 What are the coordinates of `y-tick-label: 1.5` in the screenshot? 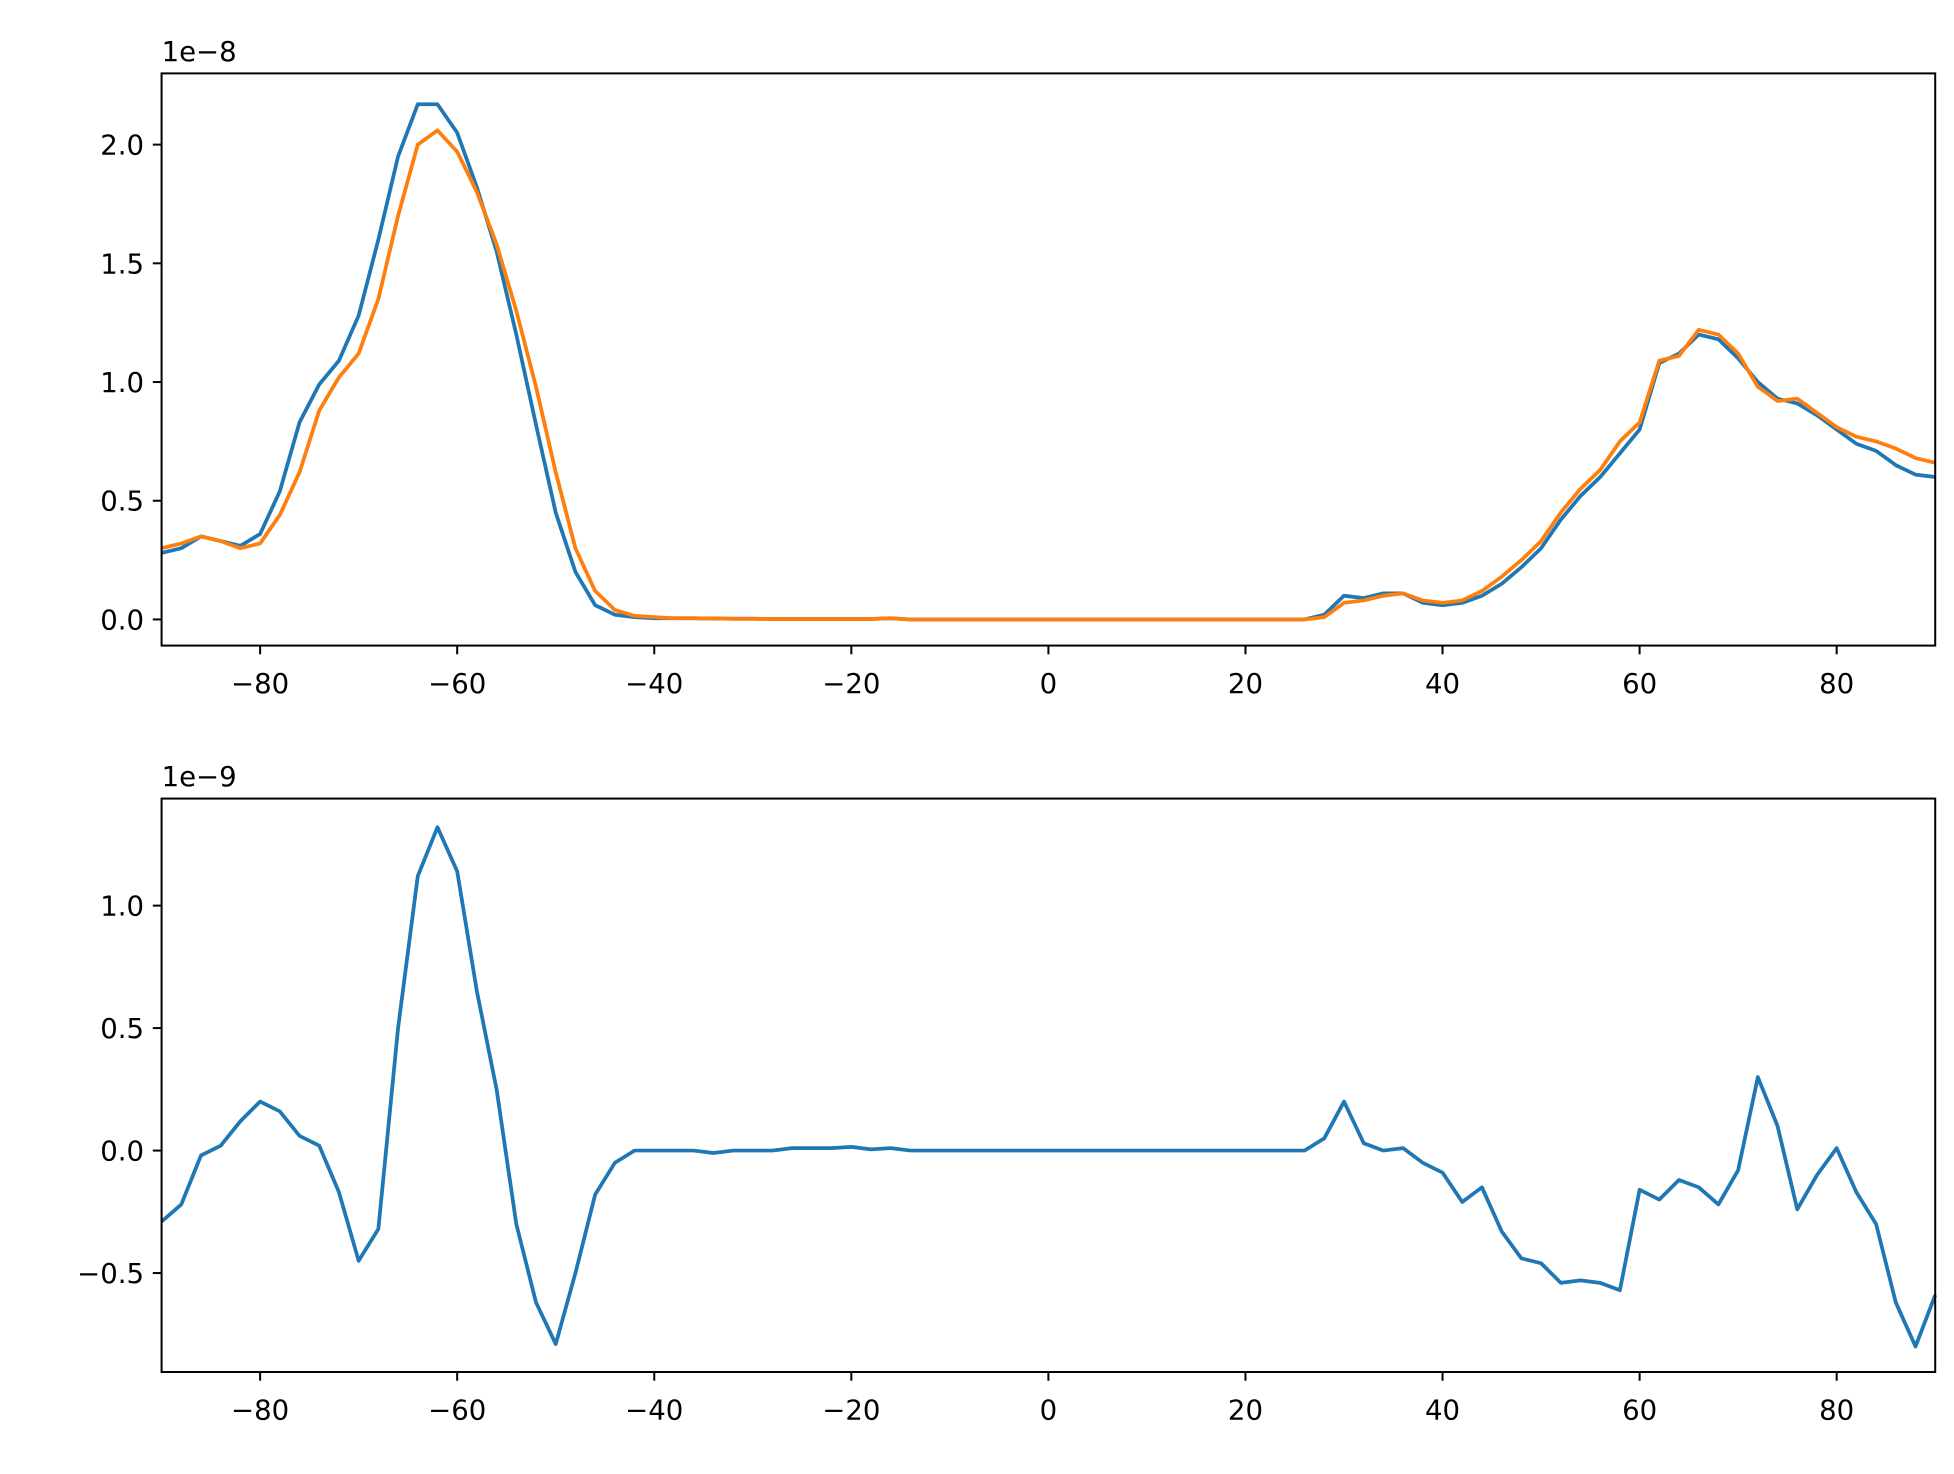 It's located at (122, 264).